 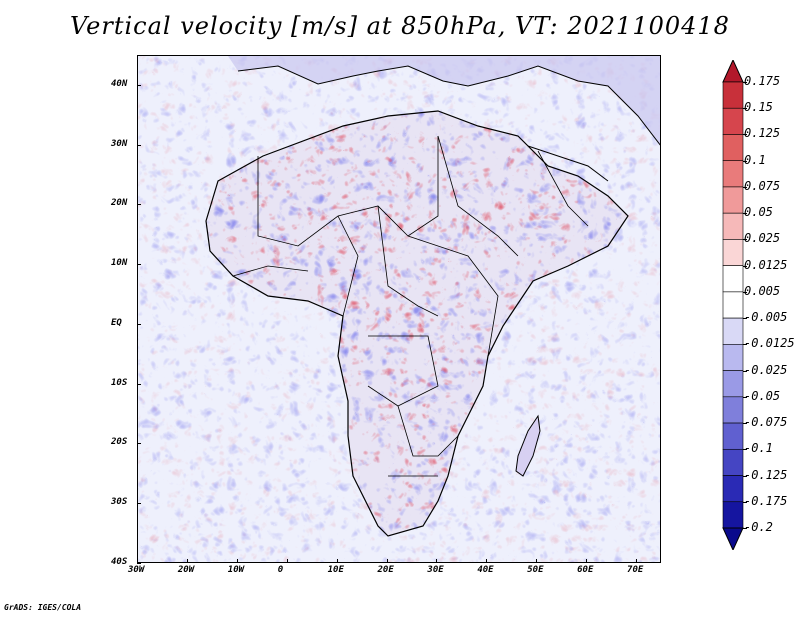 What do you see at coordinates (119, 143) in the screenshot?
I see `lat-tick-label: 30N` at bounding box center [119, 143].